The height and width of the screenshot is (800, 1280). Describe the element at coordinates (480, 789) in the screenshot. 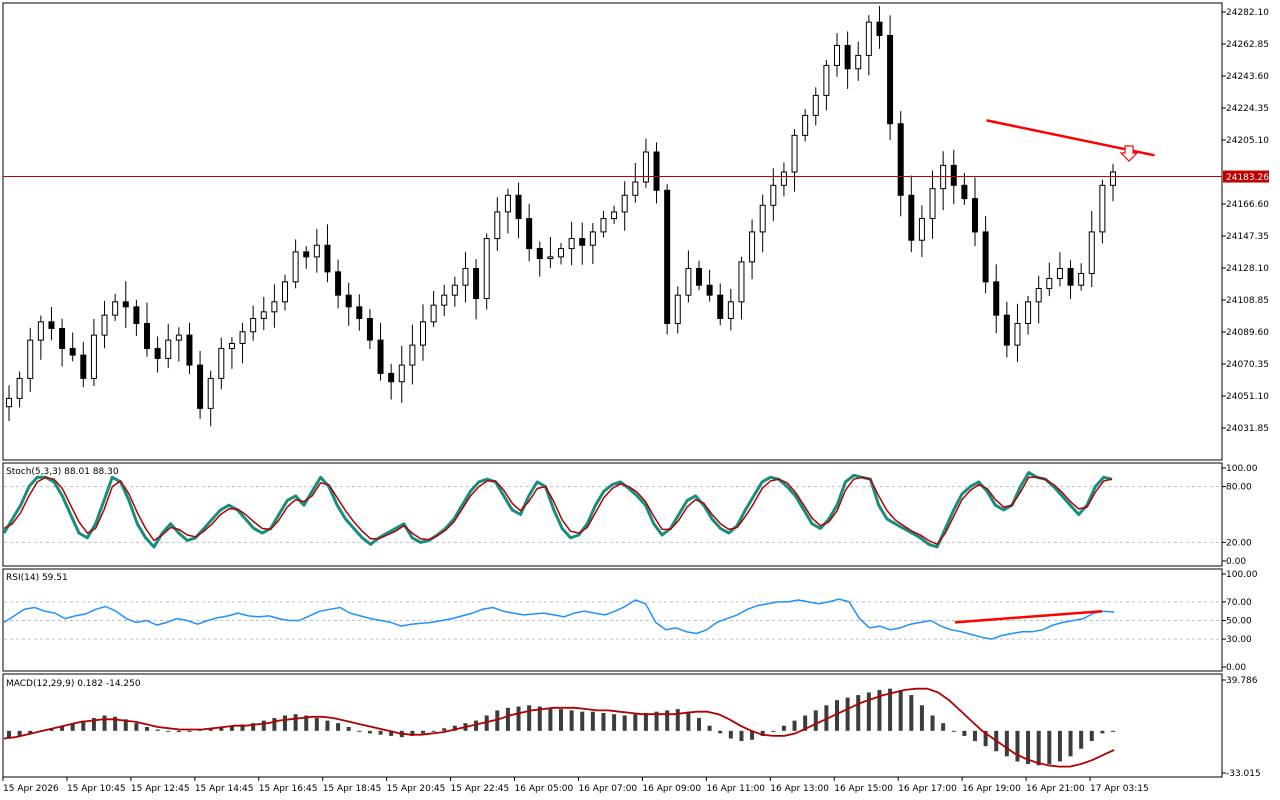

I see `time-tick-label: 15 Apr 22:45` at that location.